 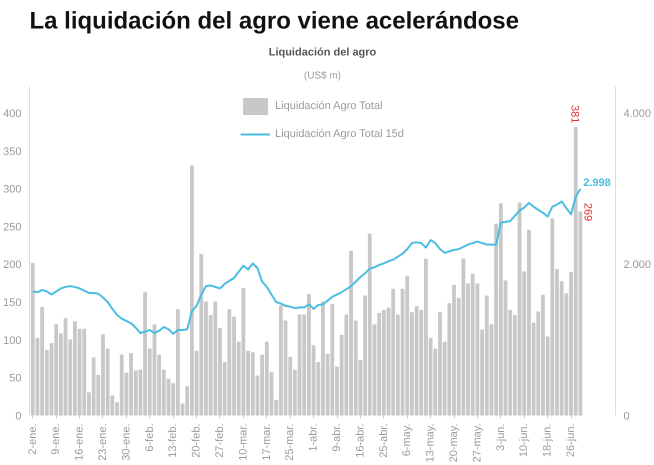 What do you see at coordinates (18, 416) in the screenshot?
I see `y-tick-label: 0` at bounding box center [18, 416].